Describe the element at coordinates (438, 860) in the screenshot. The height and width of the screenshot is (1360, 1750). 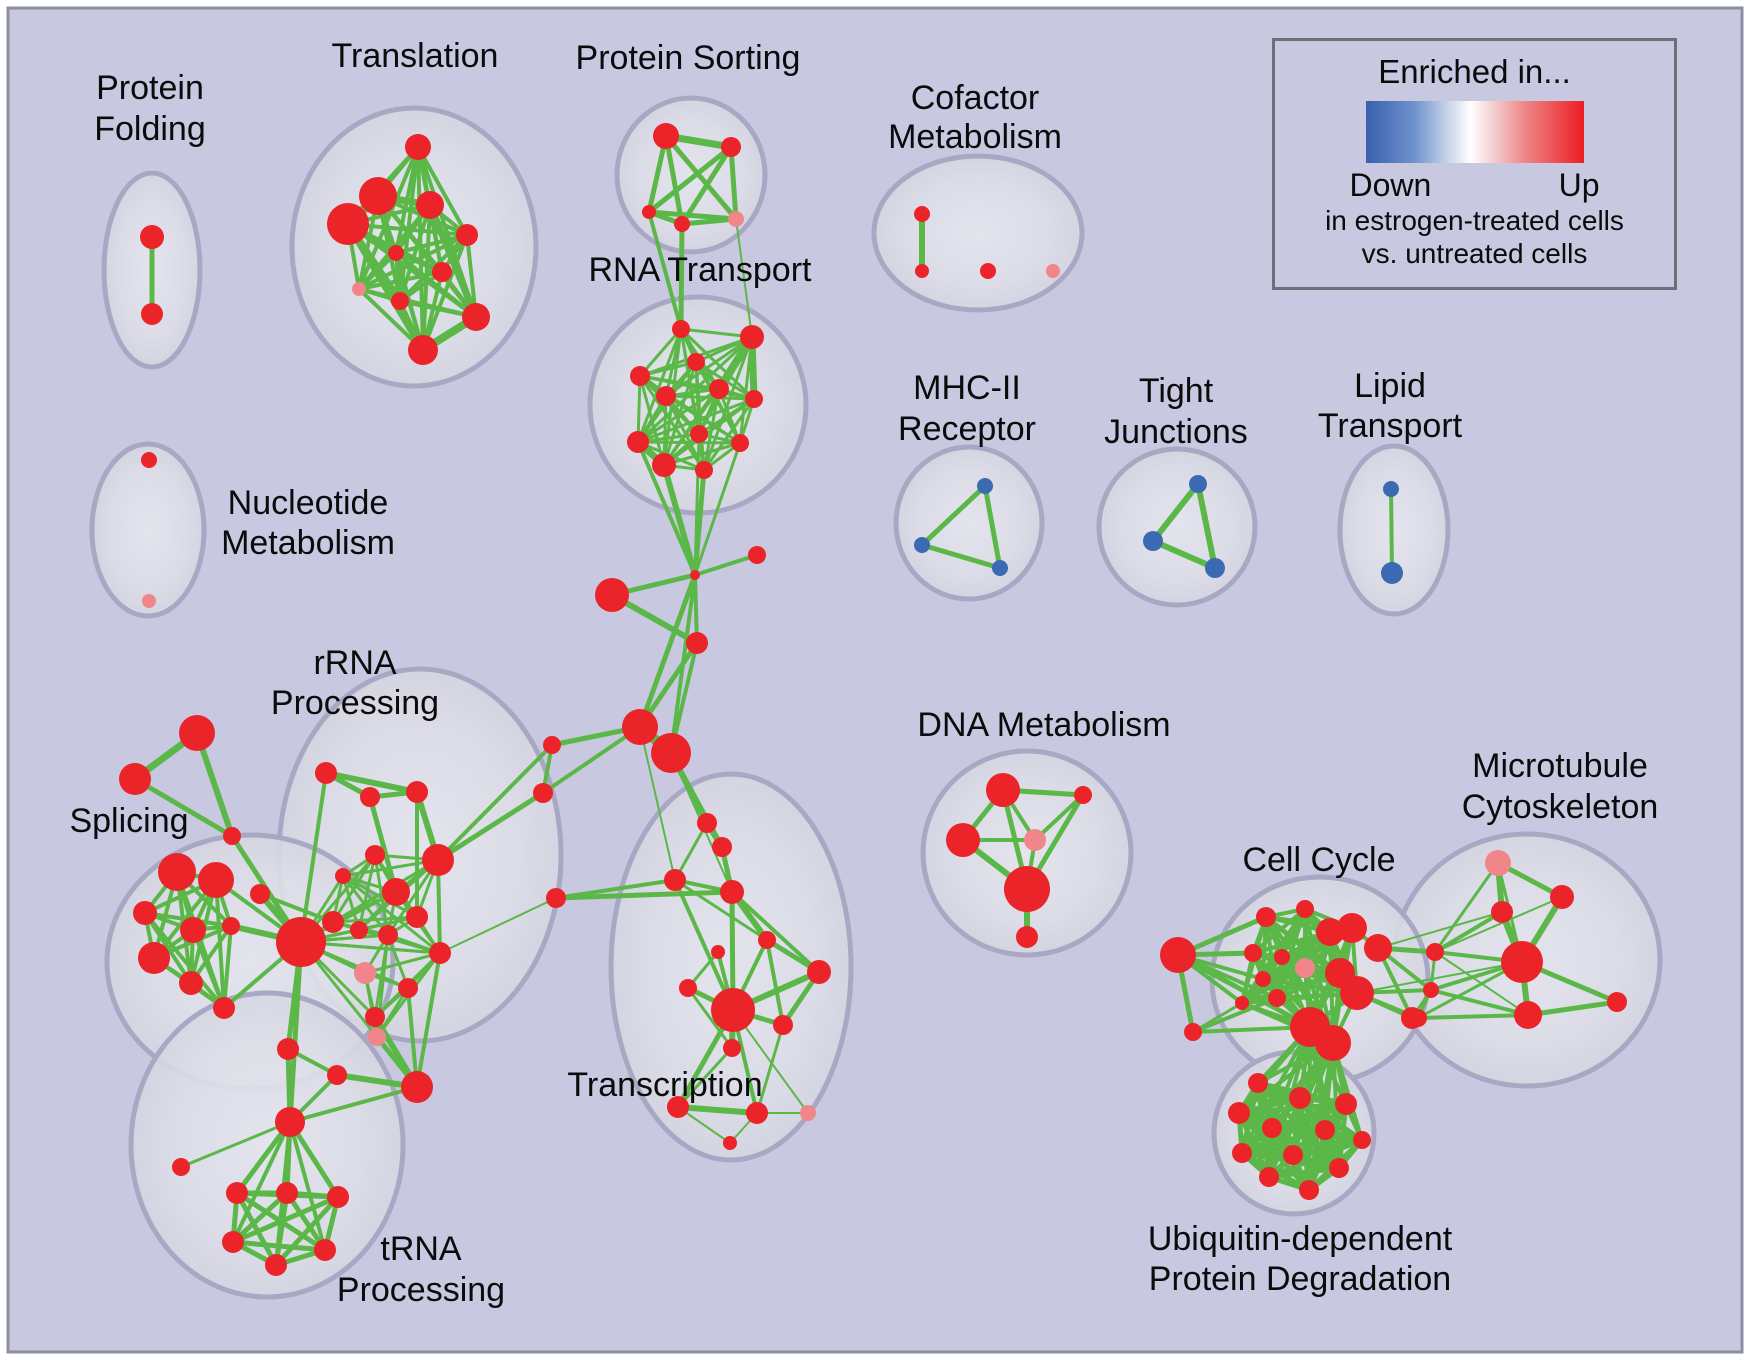
I see `network-node-rr11` at that location.